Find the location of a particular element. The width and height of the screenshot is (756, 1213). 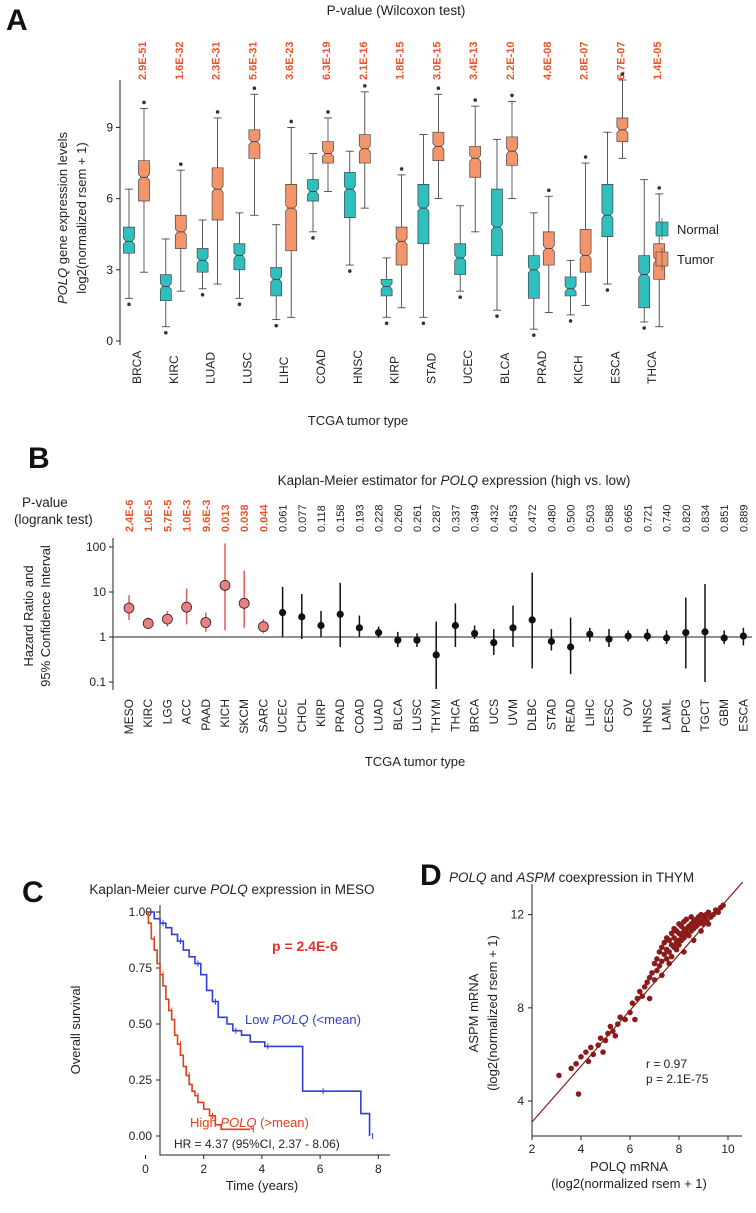

panel-c-xtick-label: 0 is located at coordinates (145, 1169).